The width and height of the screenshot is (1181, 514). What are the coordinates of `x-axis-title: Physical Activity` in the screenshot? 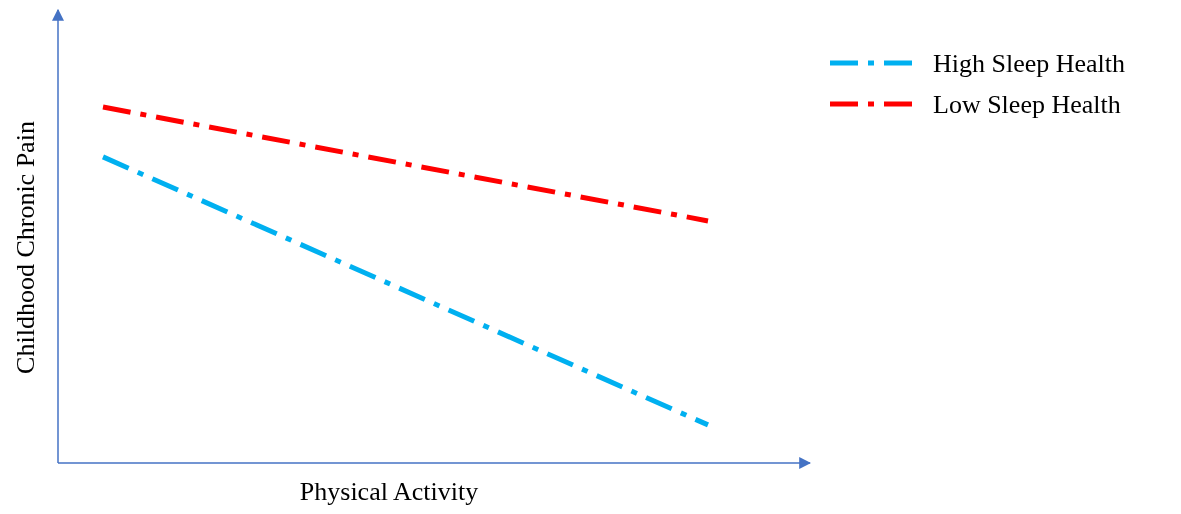 It's located at (389, 491).